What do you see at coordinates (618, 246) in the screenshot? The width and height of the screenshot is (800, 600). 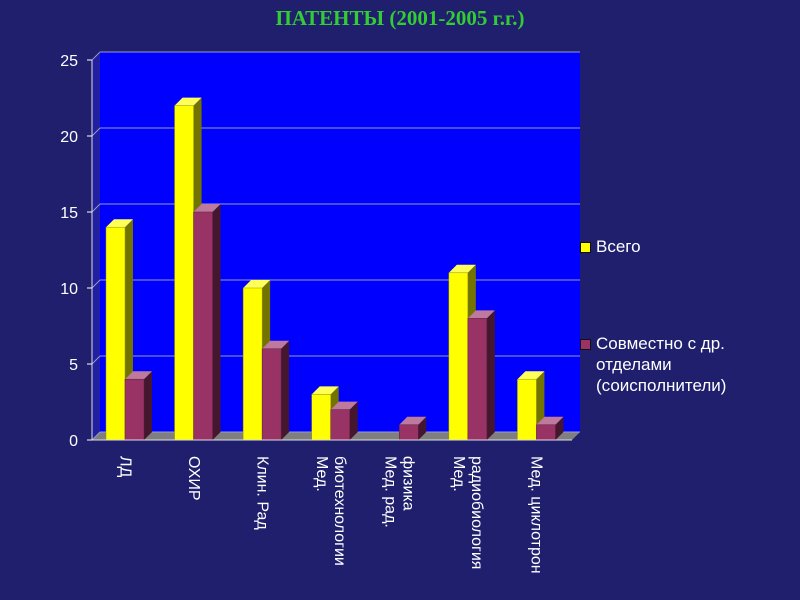 I see `legend-label-total: Всего` at bounding box center [618, 246].